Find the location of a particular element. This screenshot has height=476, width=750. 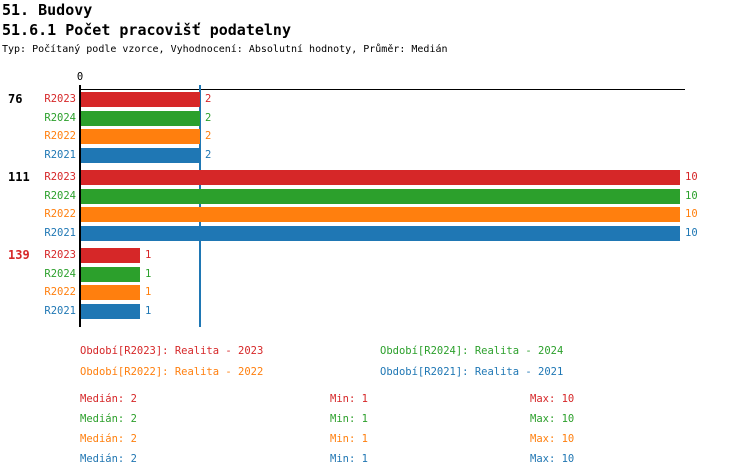

report-subtitle: 51.6.1 Počet pracovišť podatelny is located at coordinates (146, 30).